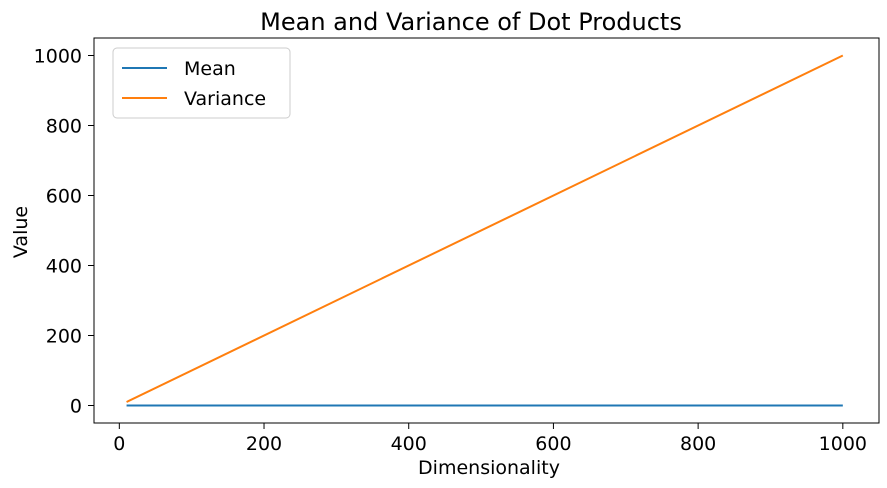  I want to click on legend-box, so click(201, 83).